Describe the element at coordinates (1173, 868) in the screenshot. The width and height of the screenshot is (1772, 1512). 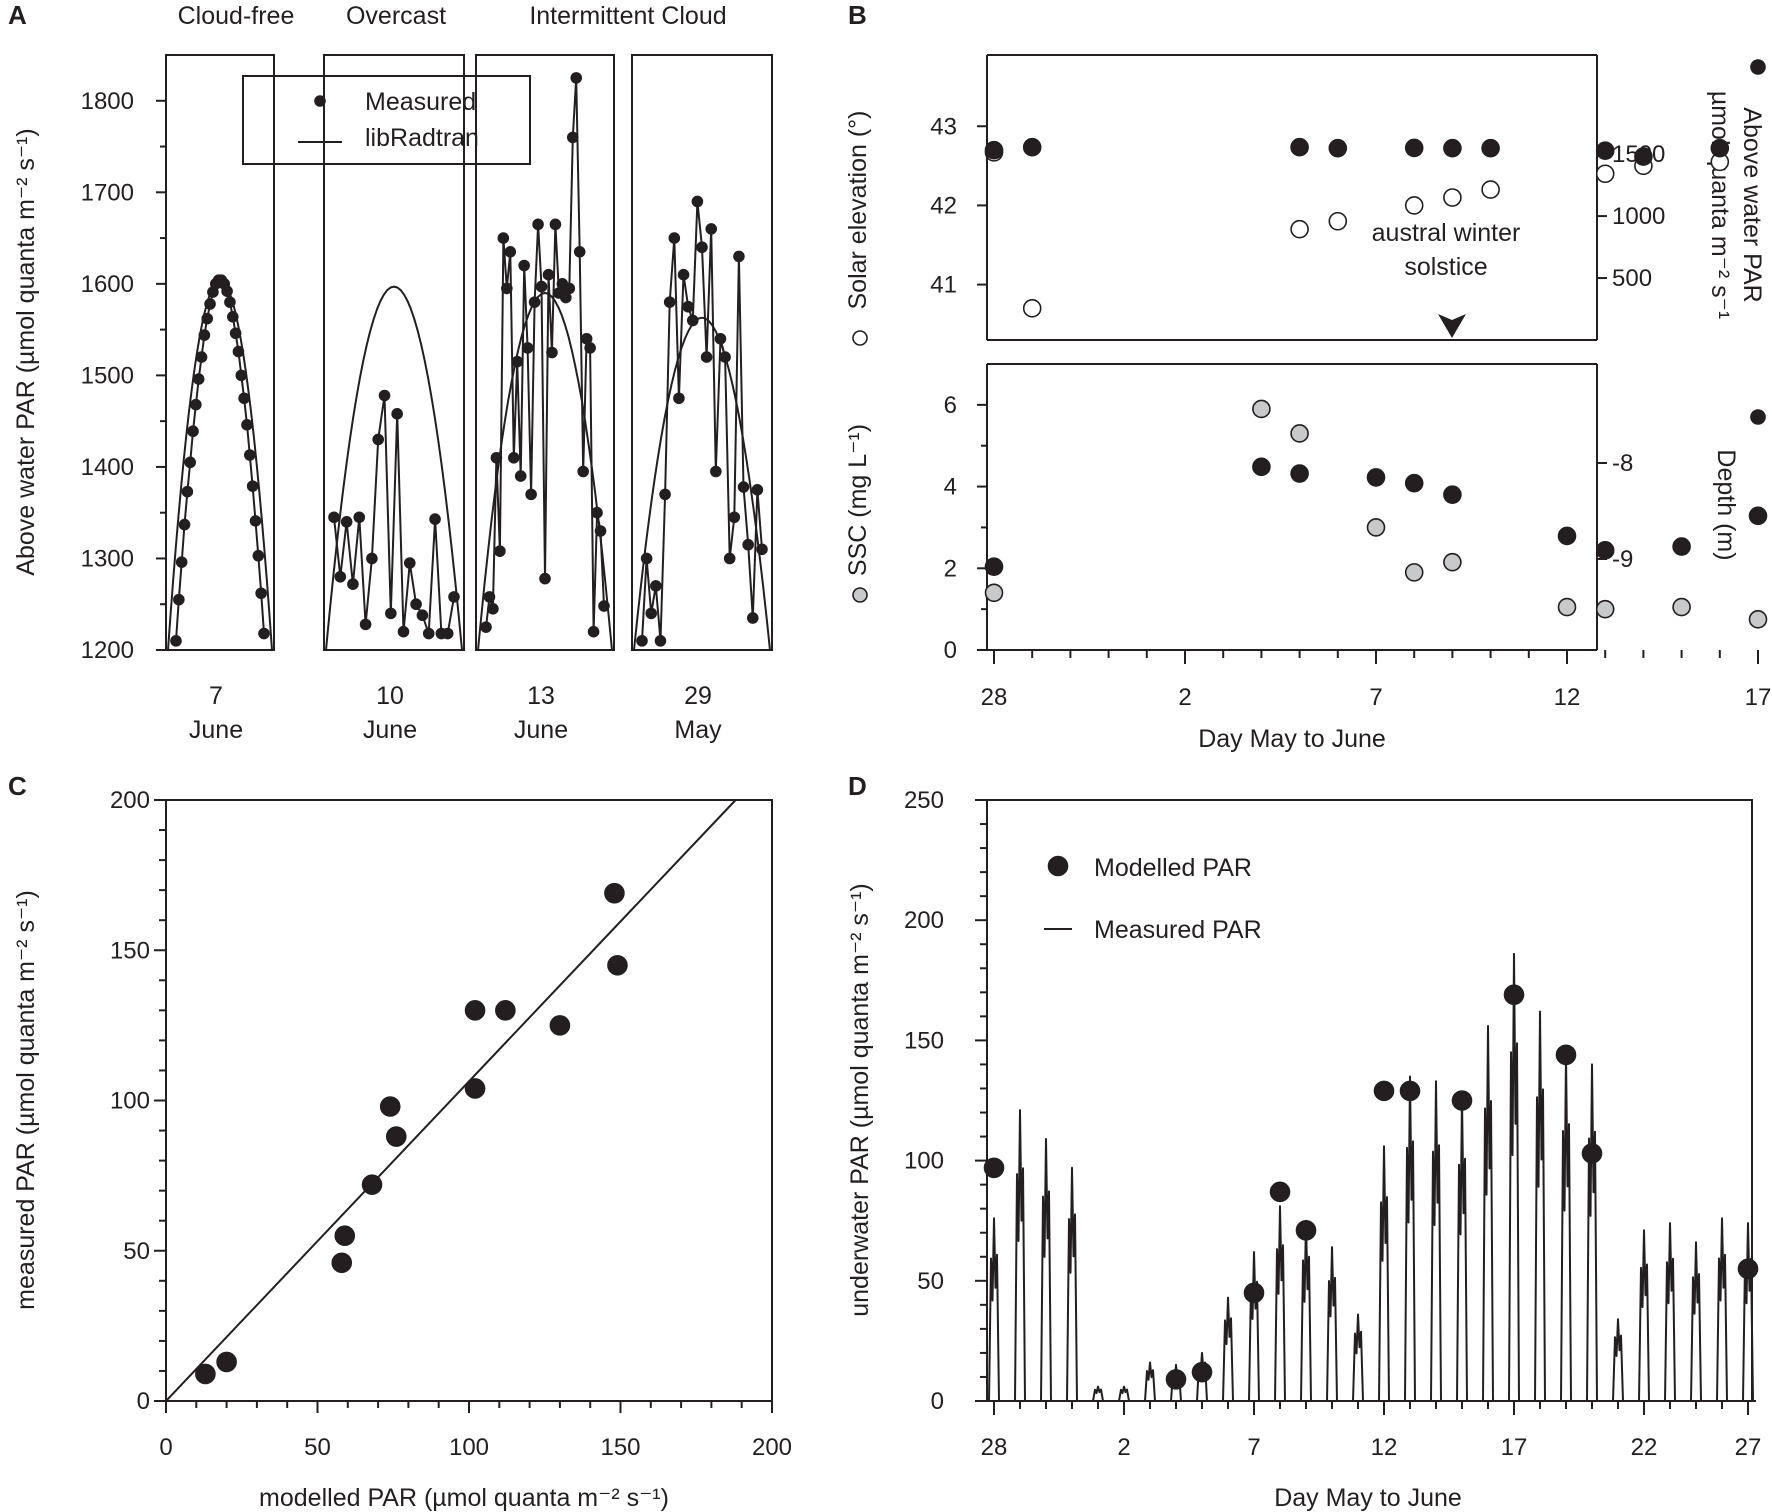
I see `d-legend-modelled-label: Modelled PAR` at that location.